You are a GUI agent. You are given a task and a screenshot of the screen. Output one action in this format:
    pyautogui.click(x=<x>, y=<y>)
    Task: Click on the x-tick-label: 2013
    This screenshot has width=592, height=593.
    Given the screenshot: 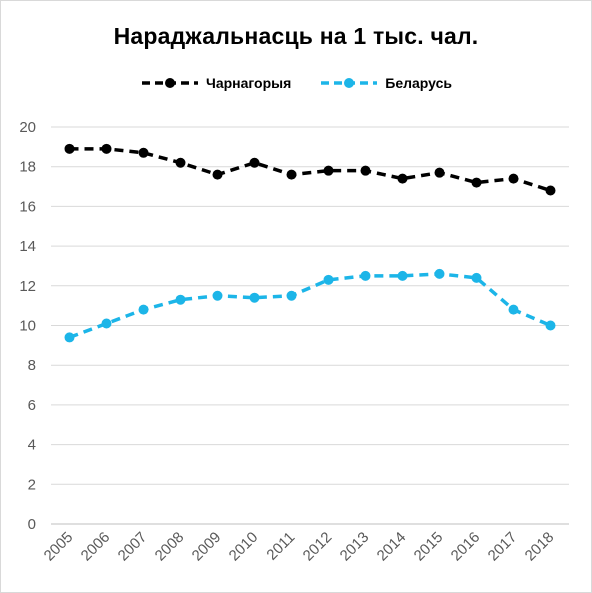 What is the action you would take?
    pyautogui.click(x=355, y=547)
    